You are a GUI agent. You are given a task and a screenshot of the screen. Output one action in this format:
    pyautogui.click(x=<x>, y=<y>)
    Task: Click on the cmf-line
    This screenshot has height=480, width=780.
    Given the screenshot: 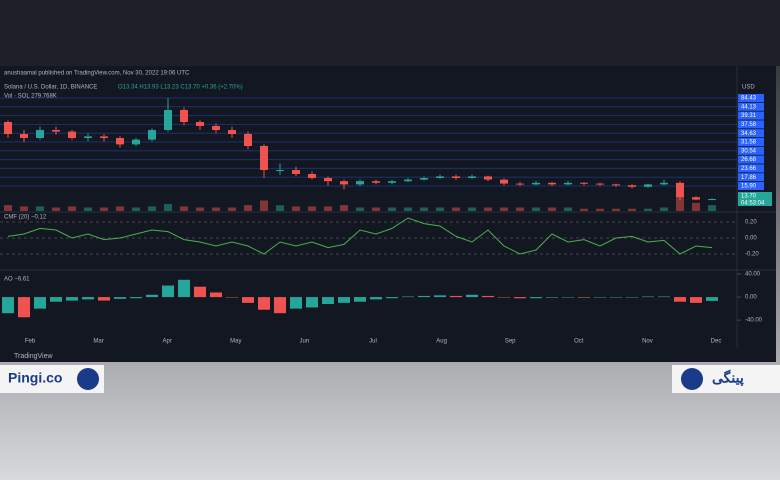 What is the action you would take?
    pyautogui.click(x=360, y=236)
    